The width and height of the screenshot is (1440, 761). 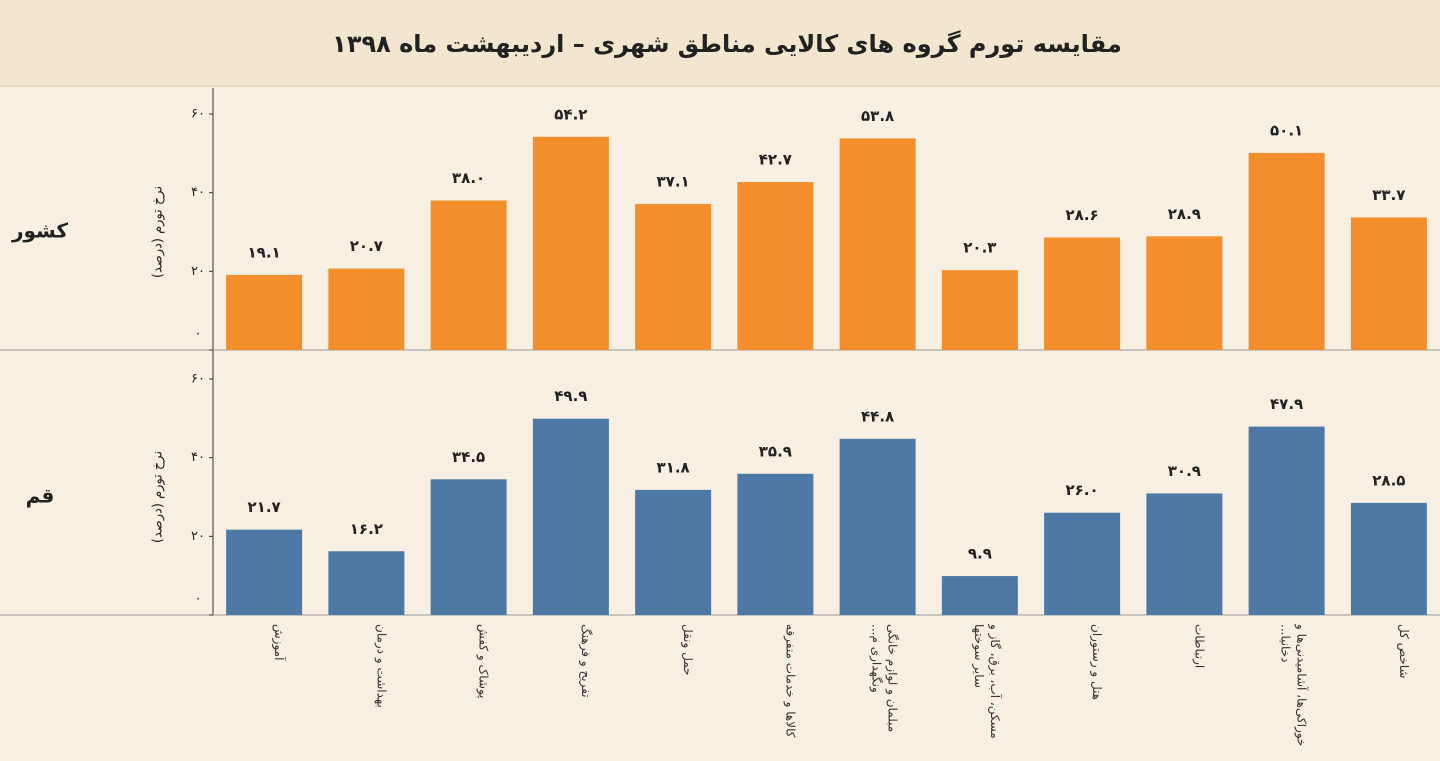 I want to click on x-tick-label: کالاها و خدمات متفرقه, so click(x=790, y=681).